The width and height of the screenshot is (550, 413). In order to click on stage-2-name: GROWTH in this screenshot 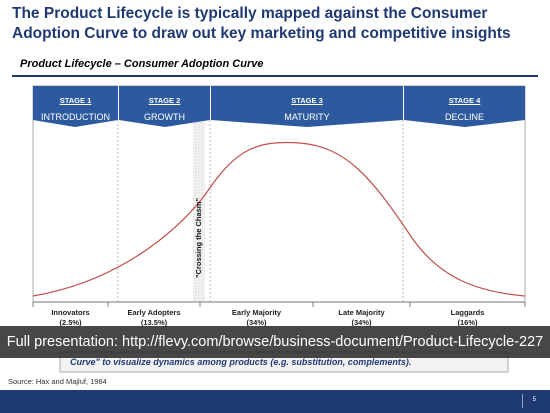, I will do `click(164, 117)`.